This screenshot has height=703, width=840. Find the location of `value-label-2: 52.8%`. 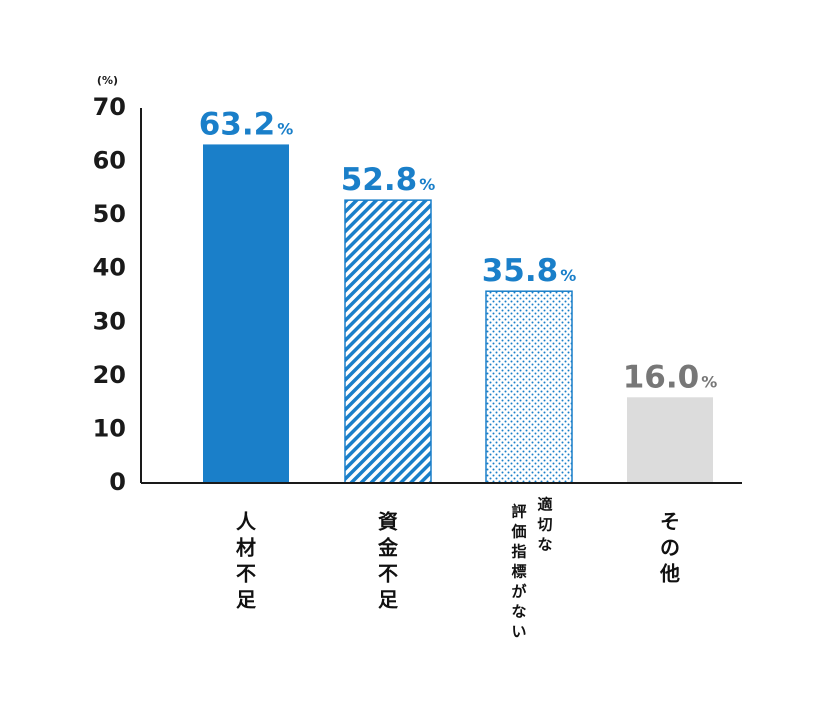

value-label-2: 52.8% is located at coordinates (388, 180).